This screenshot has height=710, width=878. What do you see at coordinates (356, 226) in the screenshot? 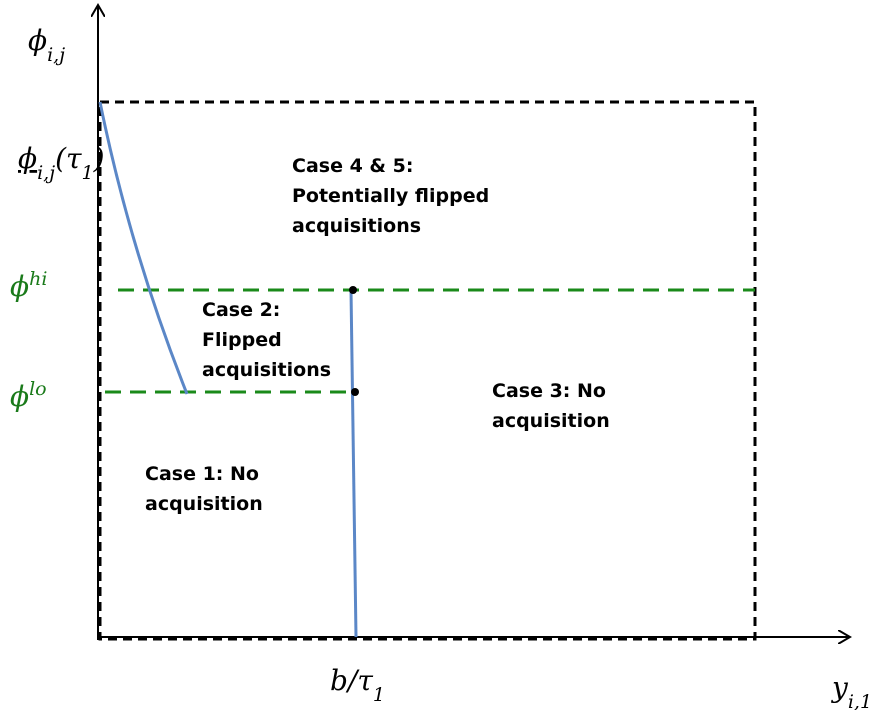
I see `case-4-5-text: acquisitions` at bounding box center [356, 226].